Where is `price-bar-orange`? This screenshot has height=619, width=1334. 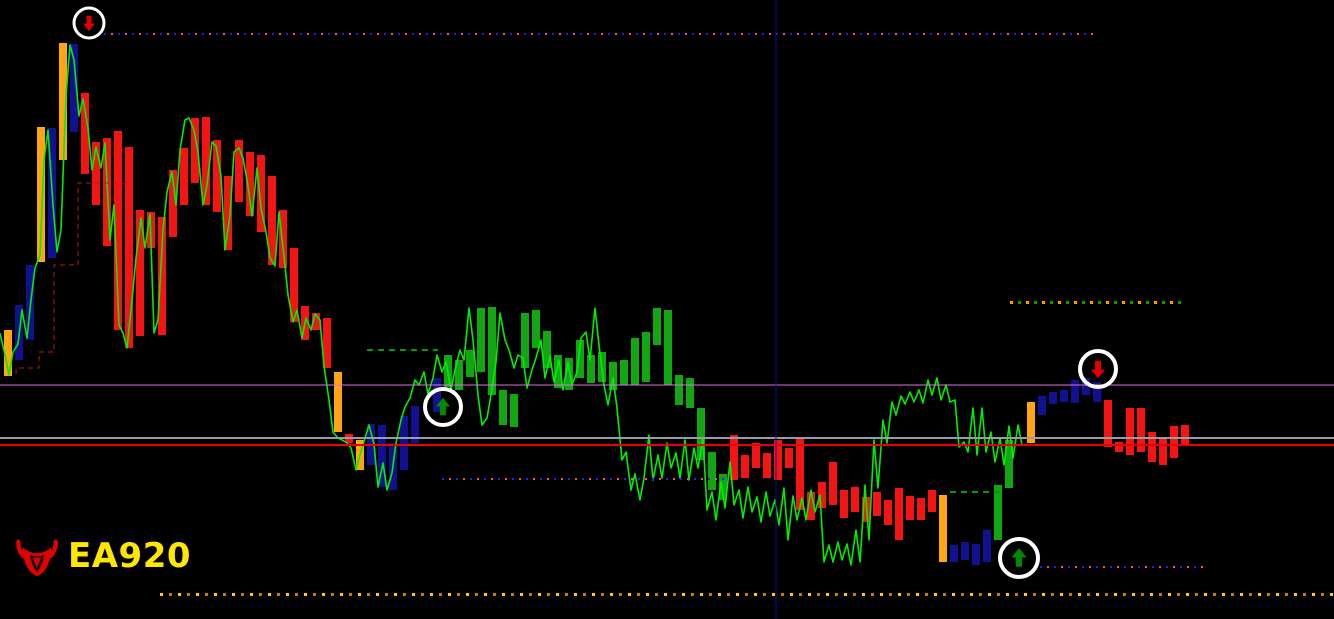 price-bar-orange is located at coordinates (338, 402).